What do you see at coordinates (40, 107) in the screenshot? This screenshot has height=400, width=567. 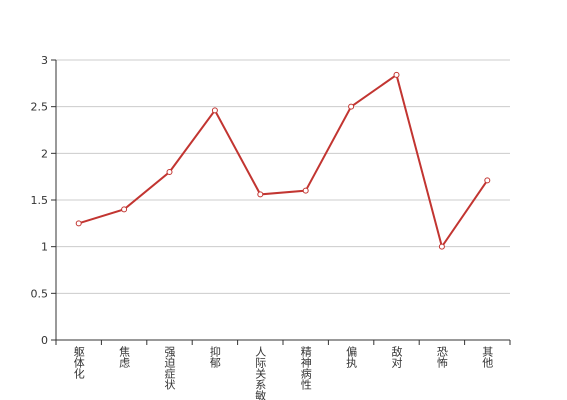 I see `y-tick-label: 2.5` at bounding box center [40, 107].